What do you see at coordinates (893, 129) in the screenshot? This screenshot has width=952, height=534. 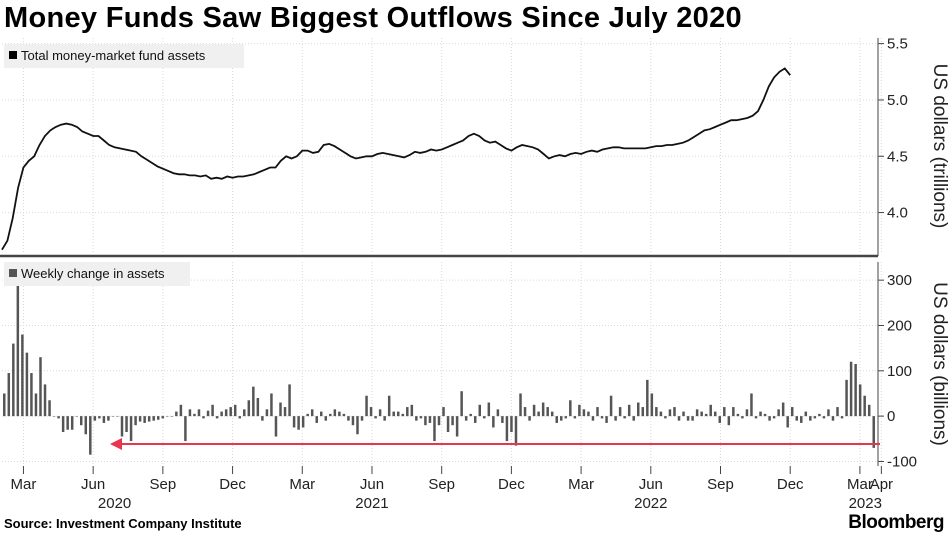 I see `top-panel-y-ticks: 4.0 4.5 5.0 5.5` at bounding box center [893, 129].